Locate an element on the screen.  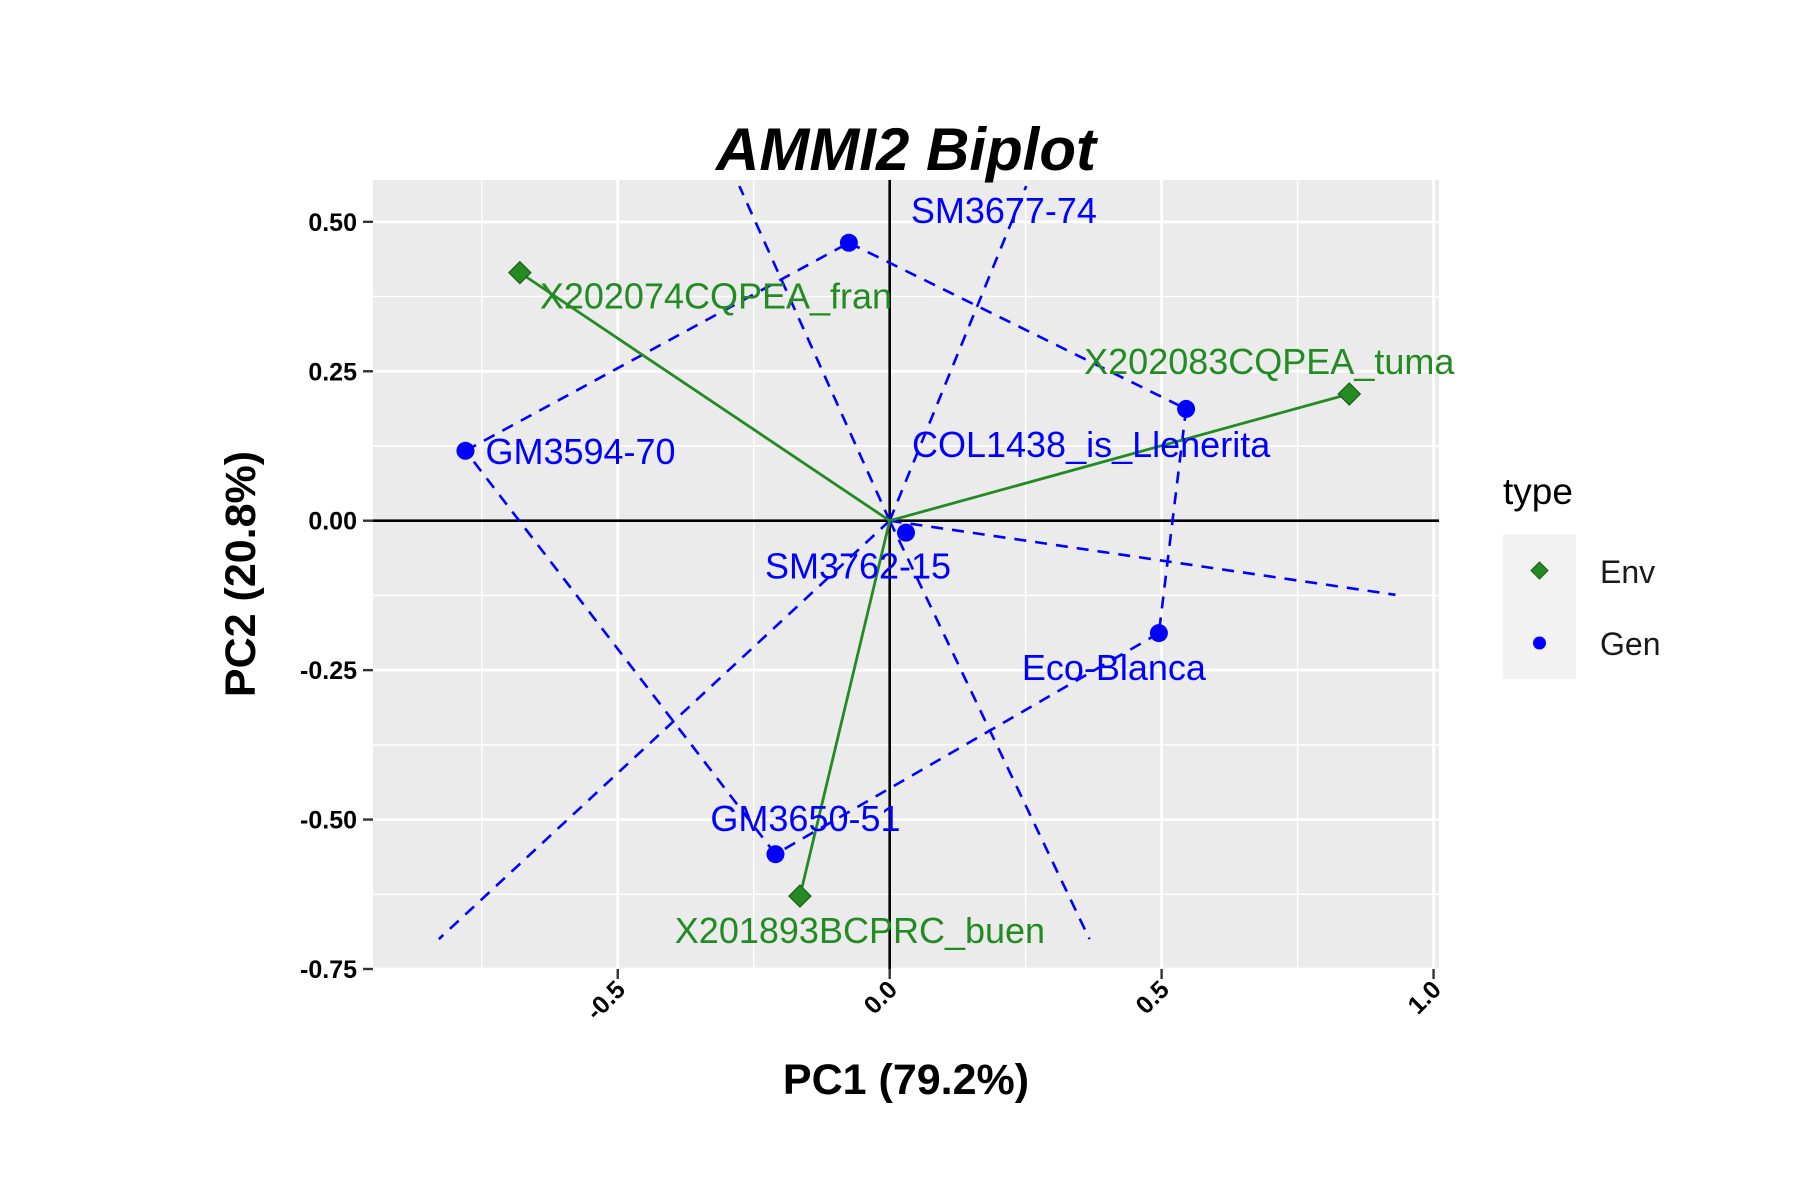
env-label: X201893BCPRC_buen is located at coordinates (860, 930).